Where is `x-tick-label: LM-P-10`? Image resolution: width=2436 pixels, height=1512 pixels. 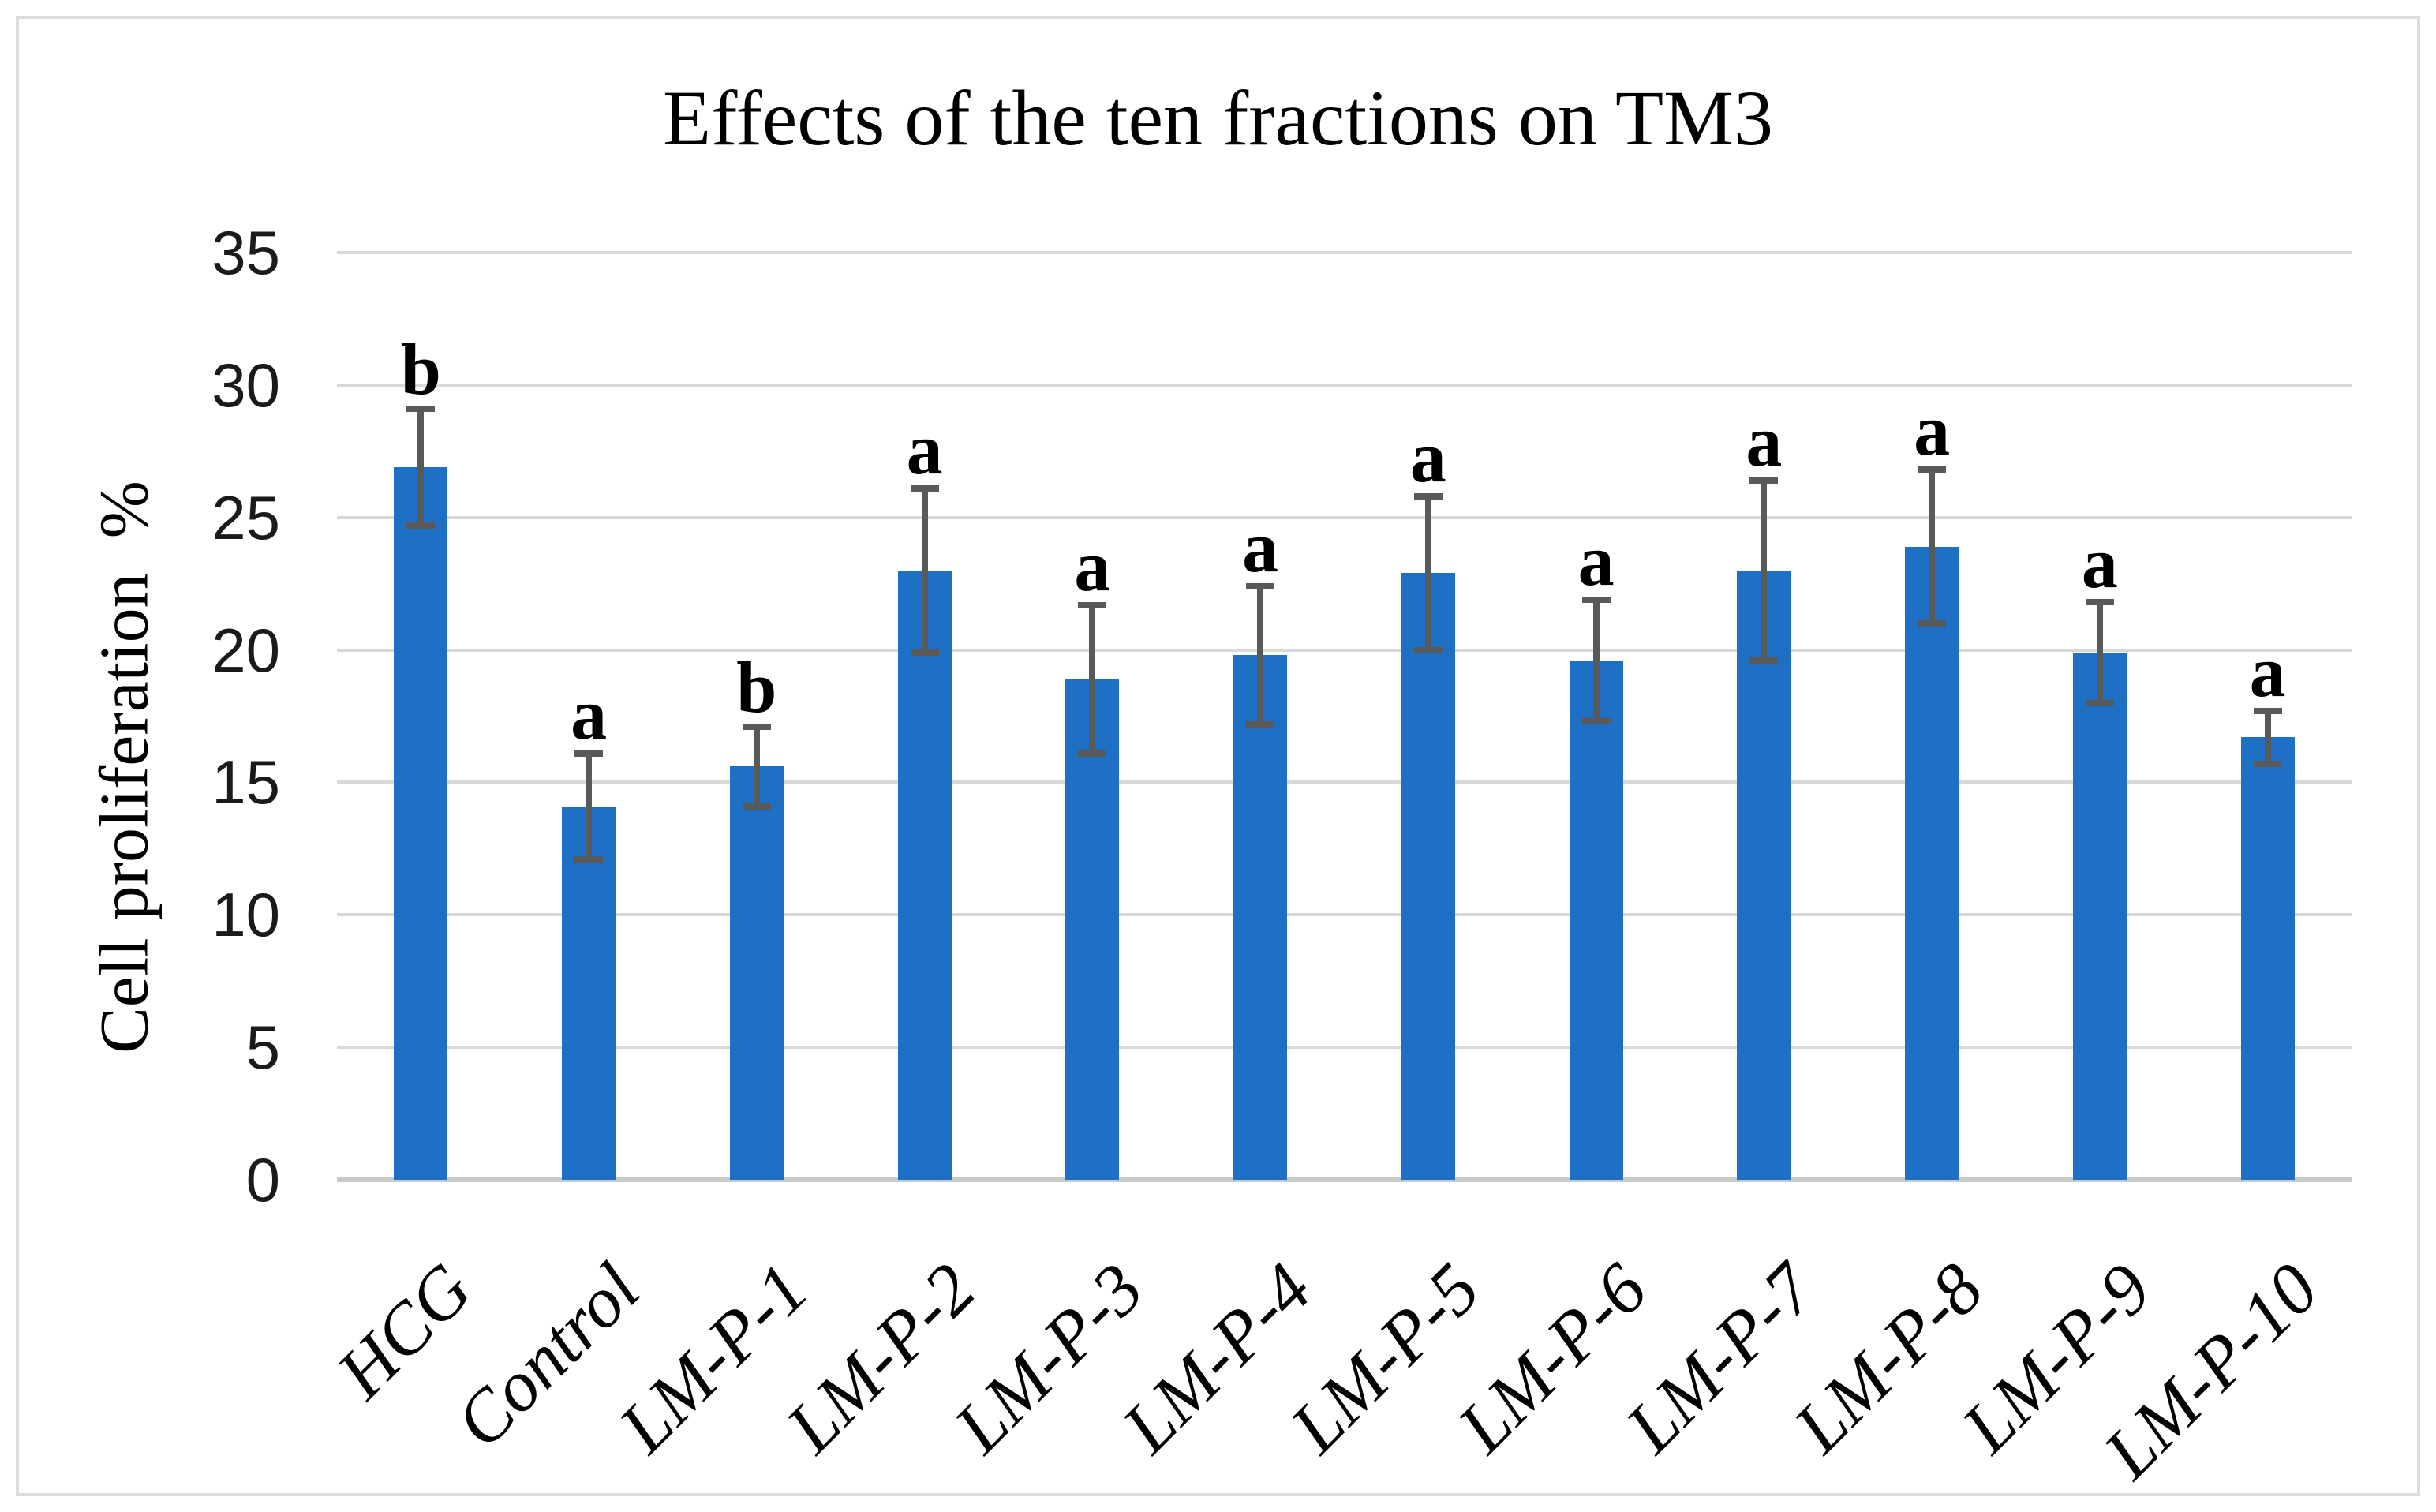 x-tick-label: LM-P-10 is located at coordinates (2030, 1370).